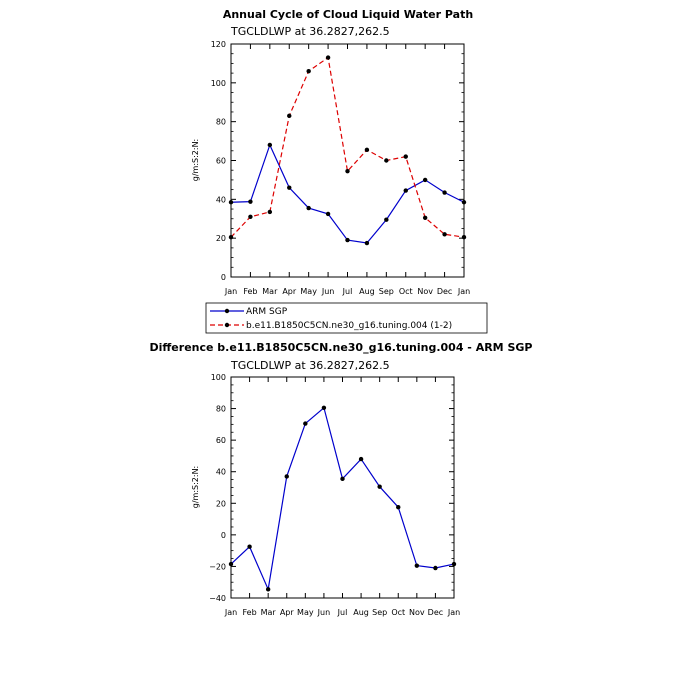 This screenshot has width=675, height=676. I want to click on chart1-ytick-label: 100, so click(218, 83).